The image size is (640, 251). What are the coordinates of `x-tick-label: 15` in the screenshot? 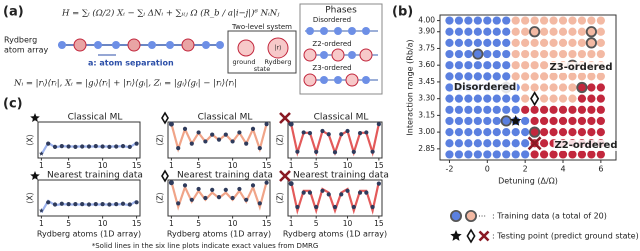 It's located at (137, 165).